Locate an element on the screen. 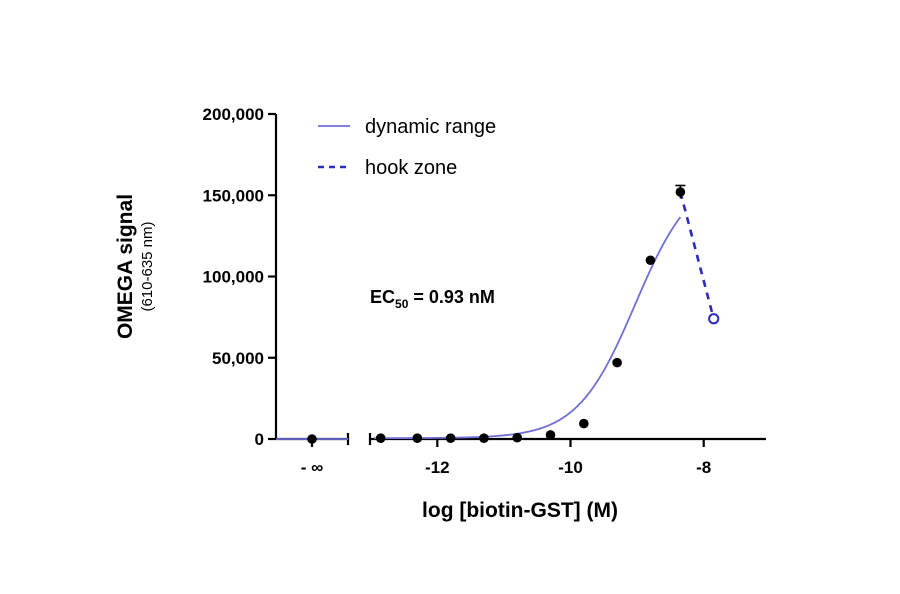 The image size is (900, 594). ec50-value: = 0.93 nM is located at coordinates (451, 297).